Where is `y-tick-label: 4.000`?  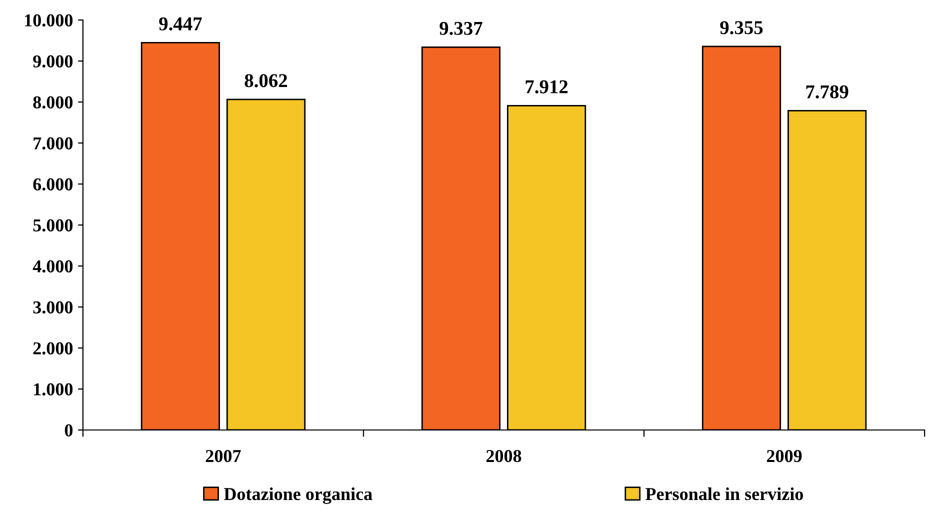 y-tick-label: 4.000 is located at coordinates (52, 266).